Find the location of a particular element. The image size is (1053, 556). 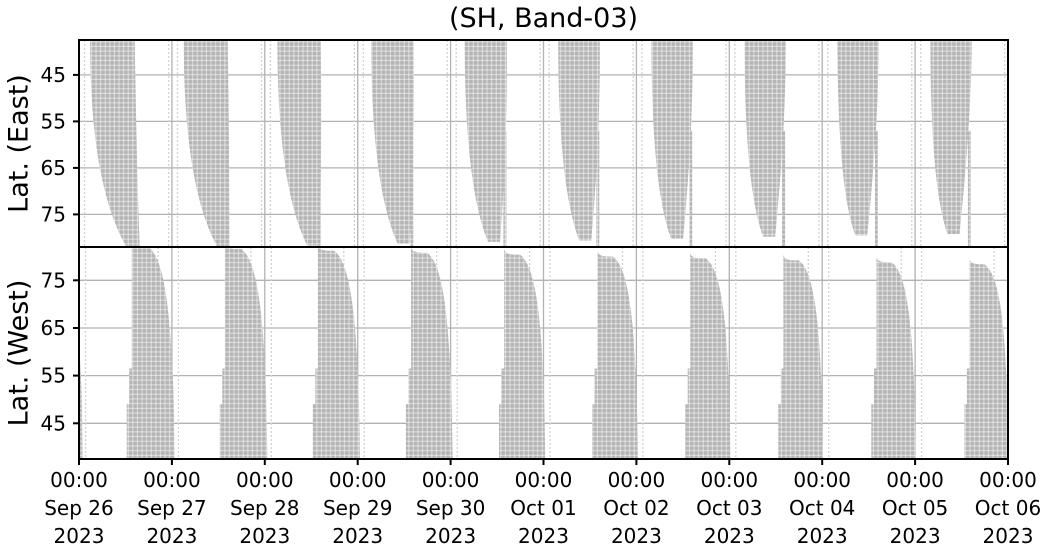

x-tick-label: Oct 01 is located at coordinates (543, 508).